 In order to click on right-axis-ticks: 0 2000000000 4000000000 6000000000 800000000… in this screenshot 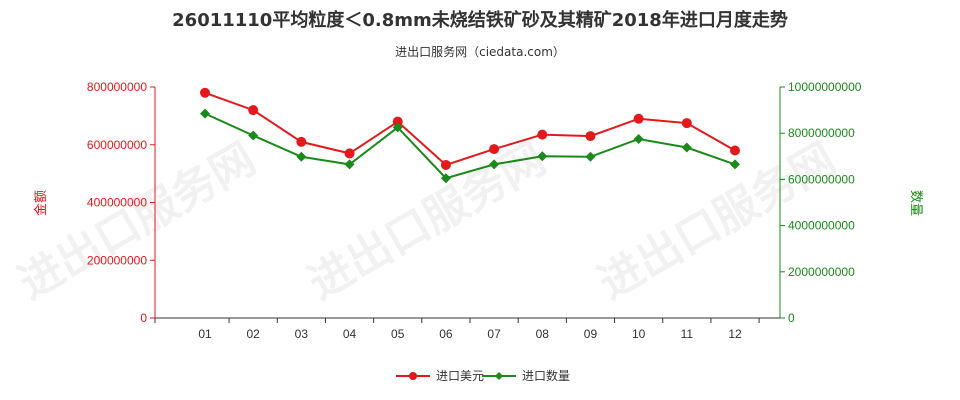, I will do `click(821, 202)`.